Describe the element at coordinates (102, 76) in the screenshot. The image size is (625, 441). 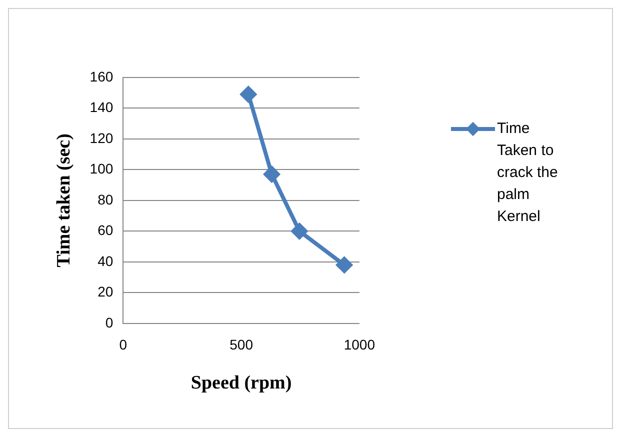
I see `y-tick-label: 160` at that location.